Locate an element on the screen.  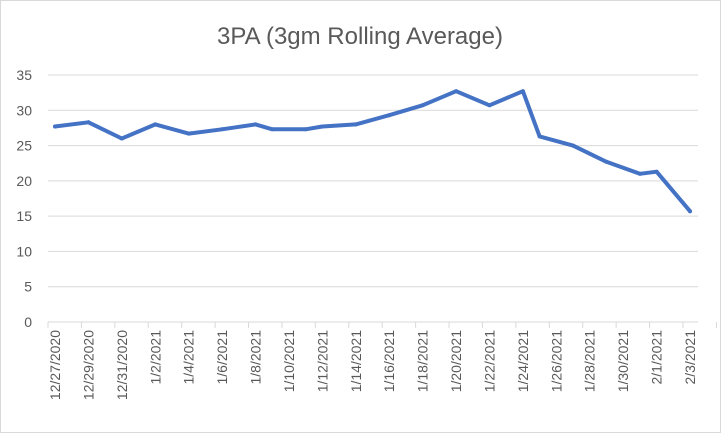
y-tick-label: 5 is located at coordinates (28, 287).